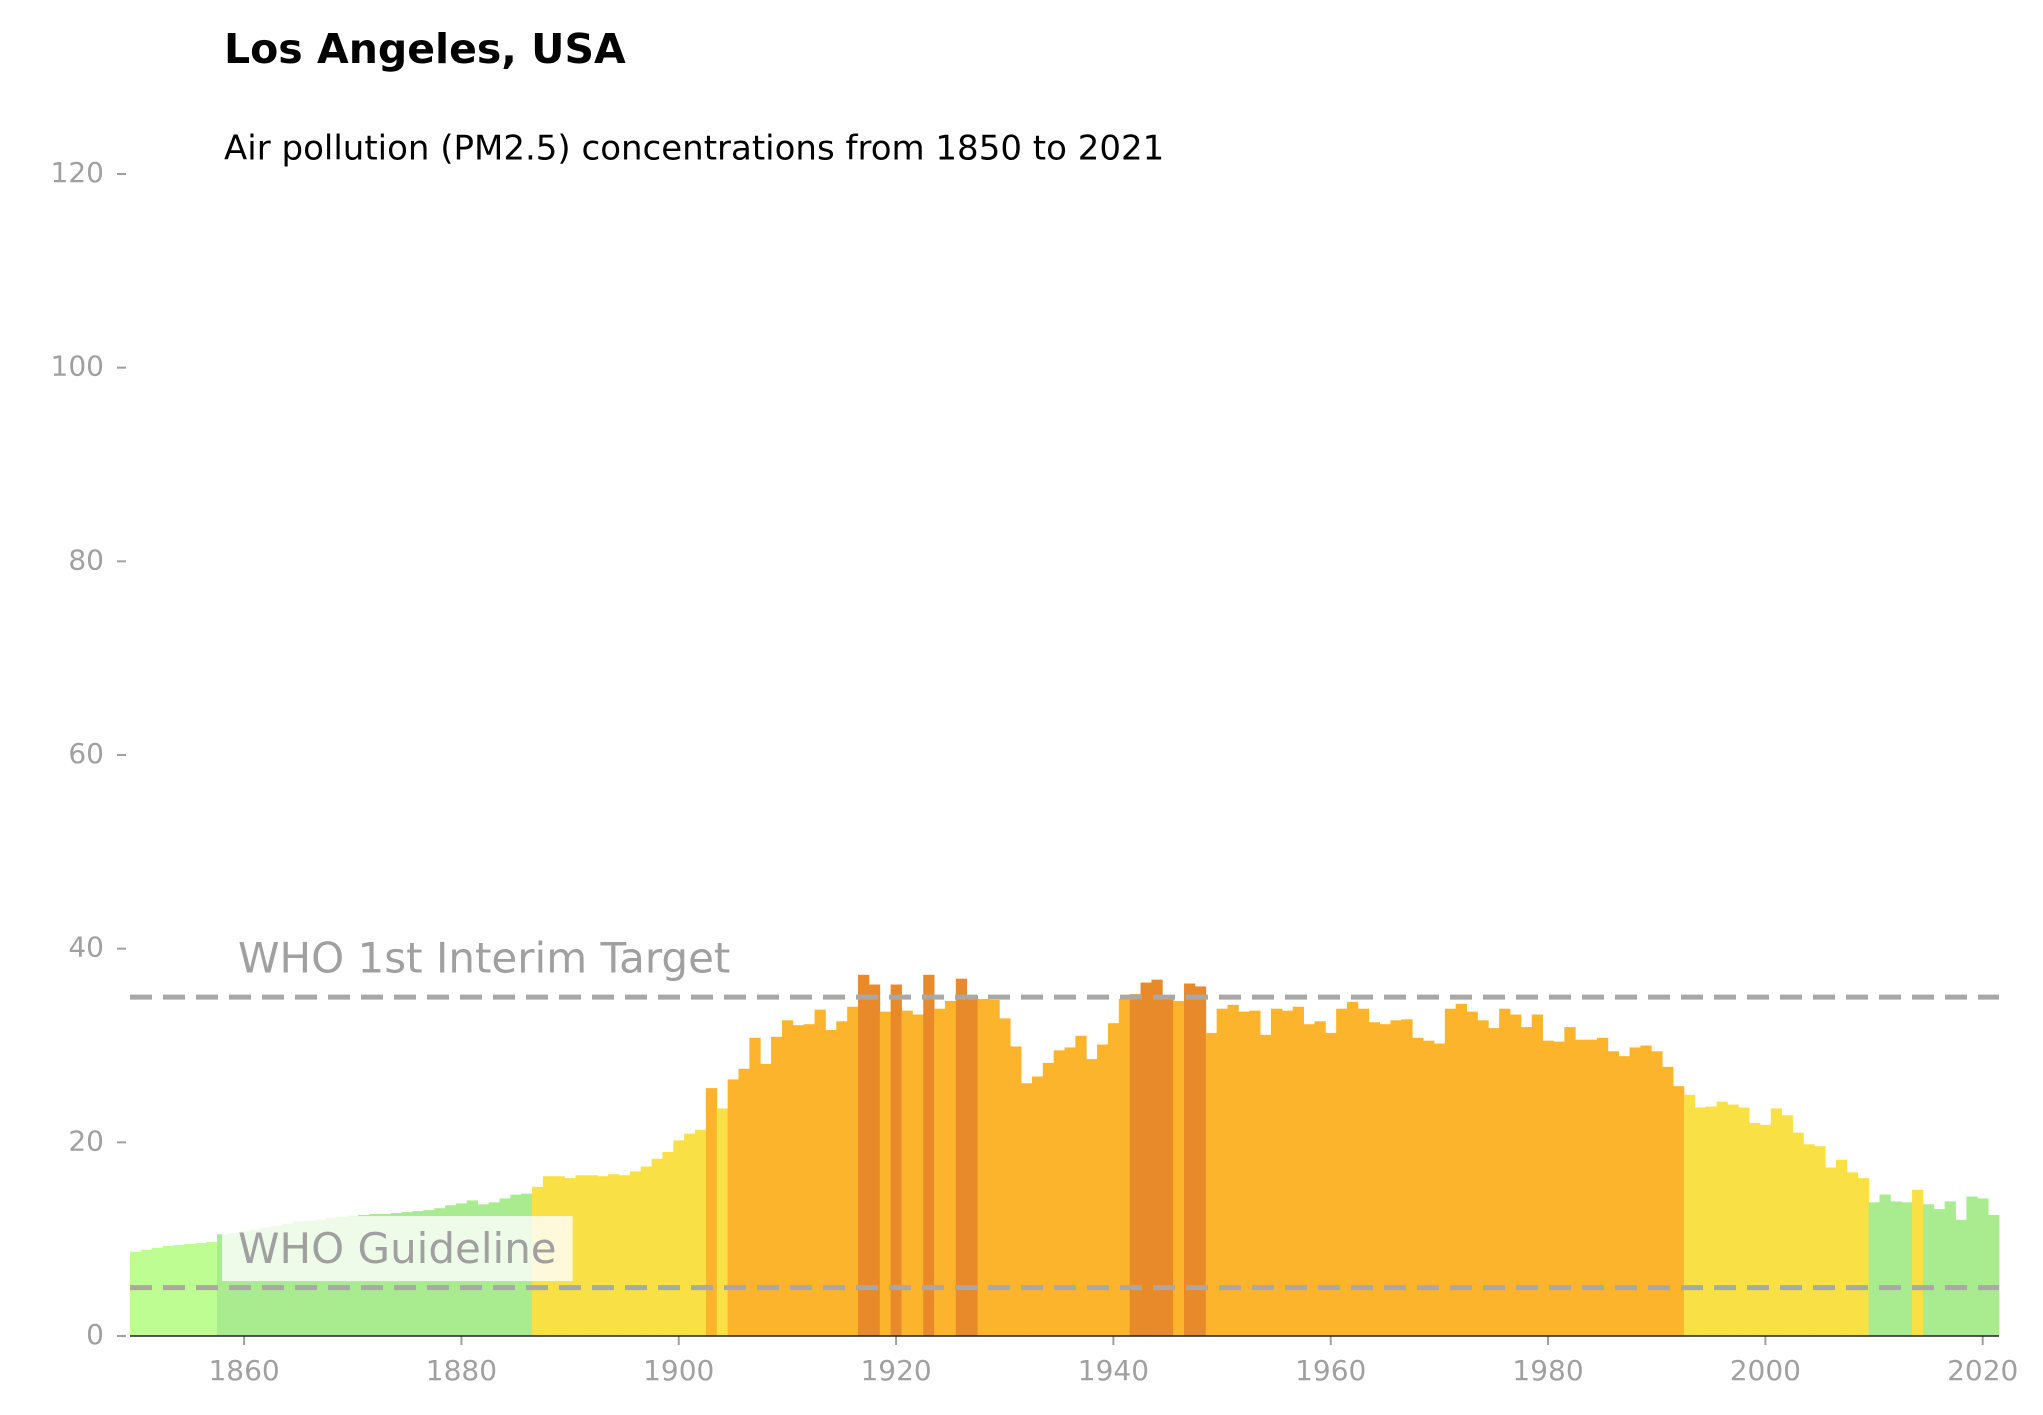  Describe the element at coordinates (86, 1140) in the screenshot. I see `y-tick-label: 20` at that location.